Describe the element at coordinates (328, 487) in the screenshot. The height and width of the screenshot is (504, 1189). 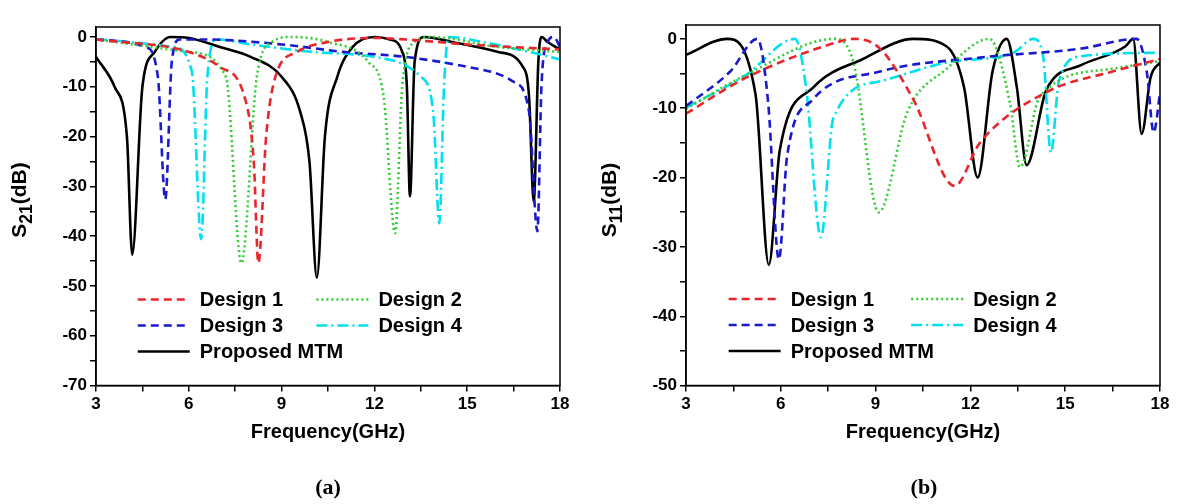
I see `text: (a)` at that location.